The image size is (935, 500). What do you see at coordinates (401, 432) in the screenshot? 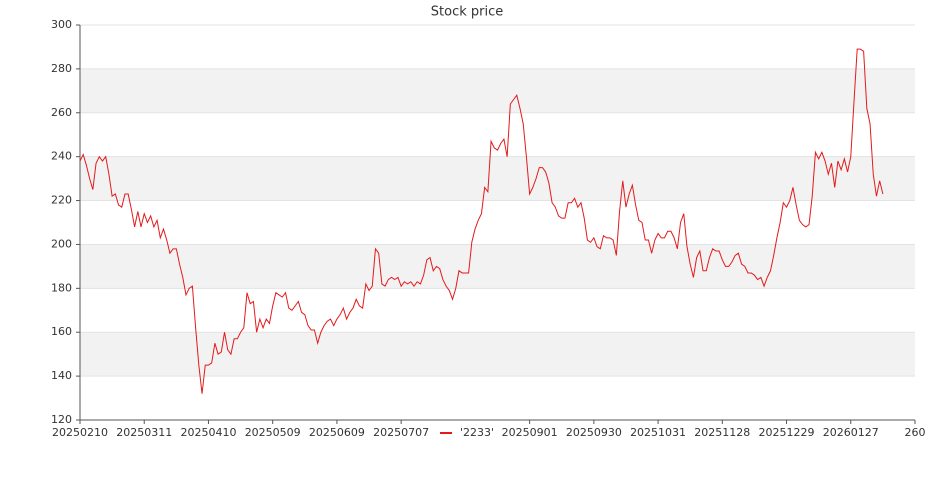
I see `x-tick-label: 20250707` at bounding box center [401, 432].